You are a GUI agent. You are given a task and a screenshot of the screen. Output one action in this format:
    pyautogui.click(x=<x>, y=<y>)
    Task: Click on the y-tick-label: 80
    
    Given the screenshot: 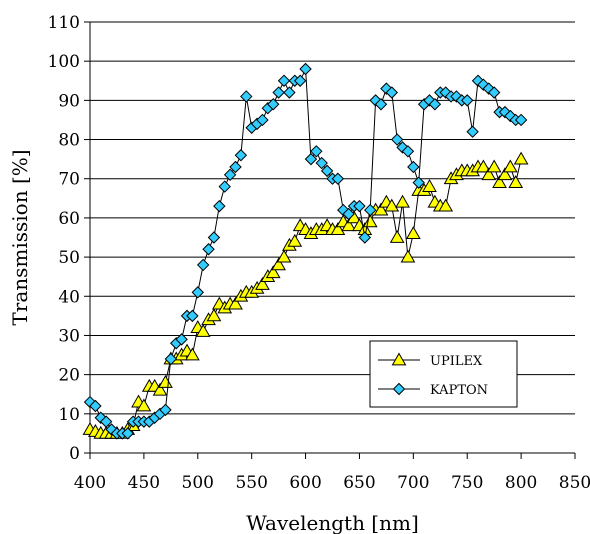 What is the action you would take?
    pyautogui.click(x=69, y=141)
    